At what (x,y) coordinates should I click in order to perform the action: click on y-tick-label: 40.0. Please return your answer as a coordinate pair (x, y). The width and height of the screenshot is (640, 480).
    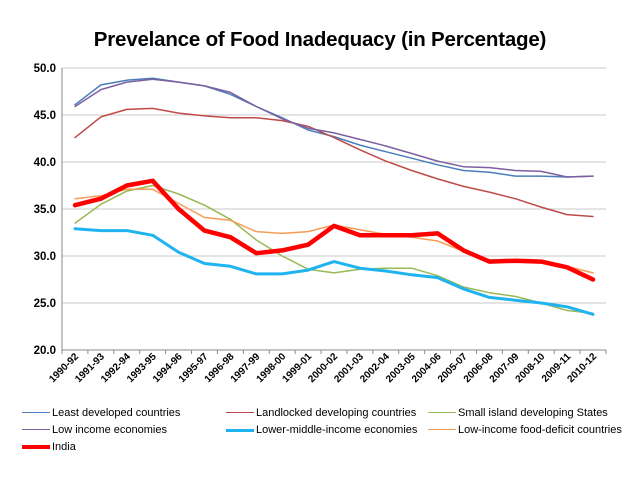
    Looking at the image, I should click on (45, 163).